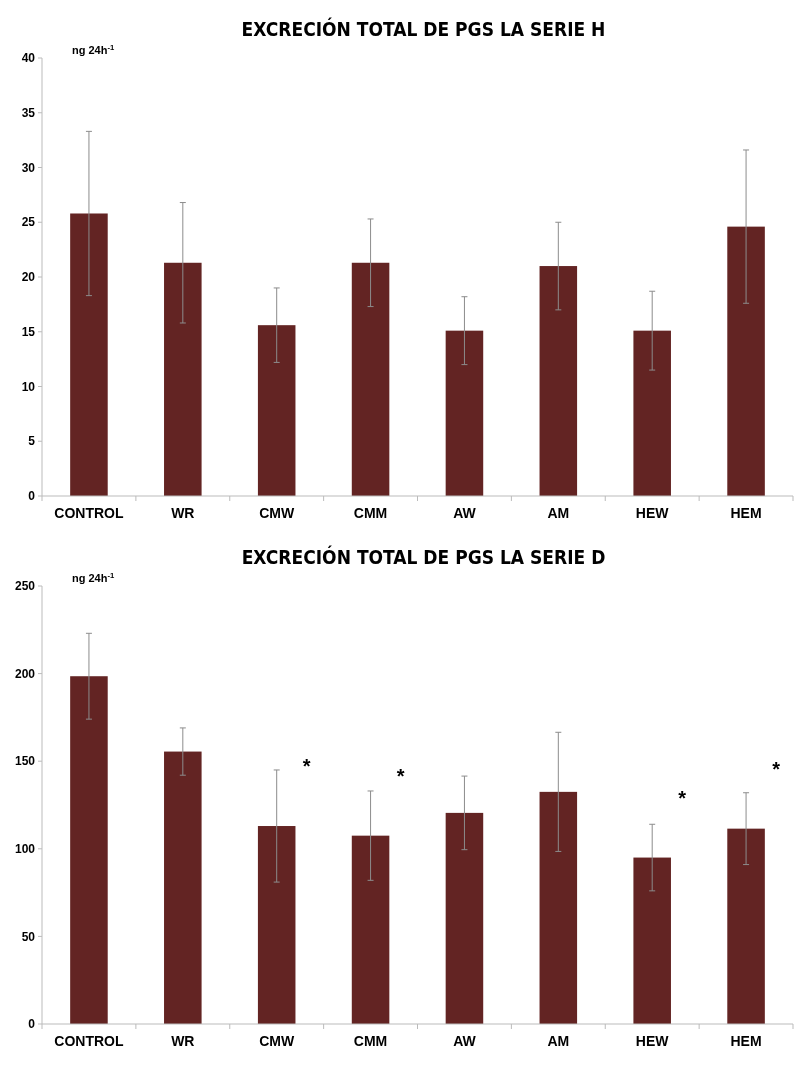 This screenshot has height=1070, width=807. I want to click on y-tick-label: 25, so click(28, 222).